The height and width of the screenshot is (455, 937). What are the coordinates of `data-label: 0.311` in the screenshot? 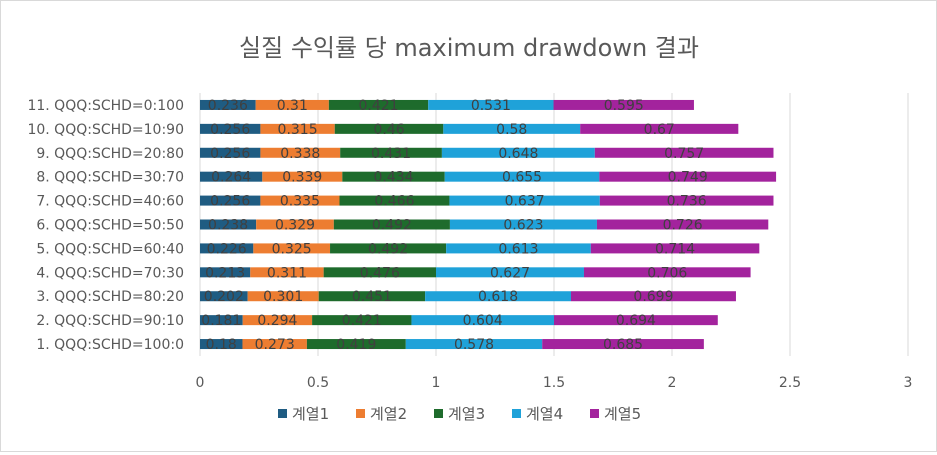 It's located at (287, 273).